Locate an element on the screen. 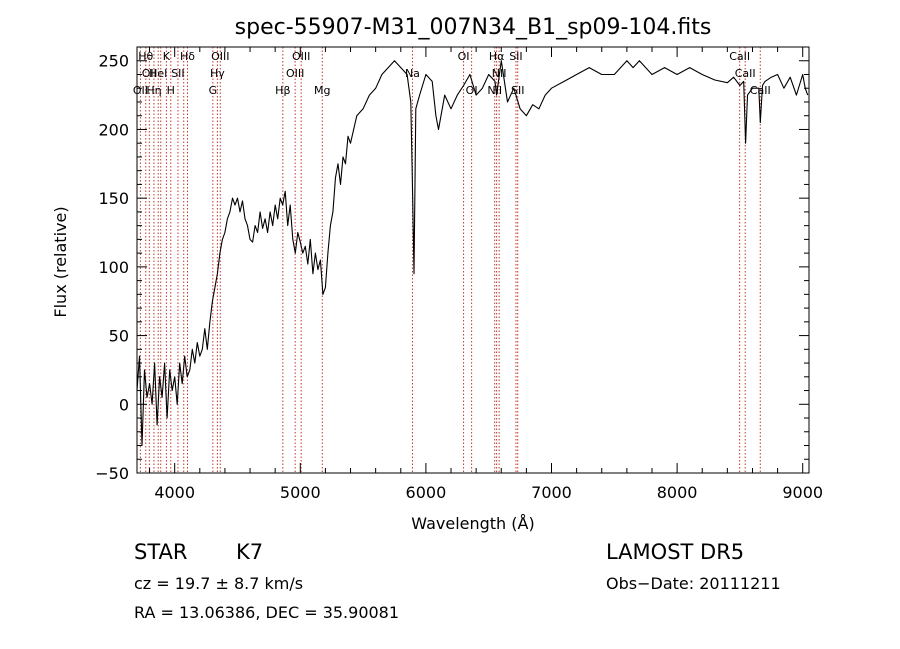  spectral-line-label: Hη is located at coordinates (153, 90).